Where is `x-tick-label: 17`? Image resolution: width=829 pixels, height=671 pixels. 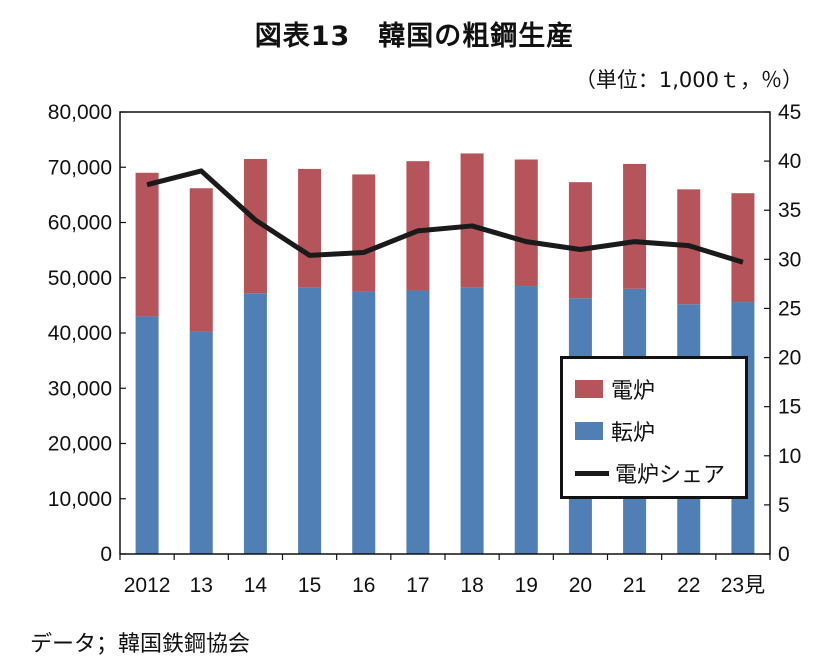
x-tick-label: 17 is located at coordinates (417, 585).